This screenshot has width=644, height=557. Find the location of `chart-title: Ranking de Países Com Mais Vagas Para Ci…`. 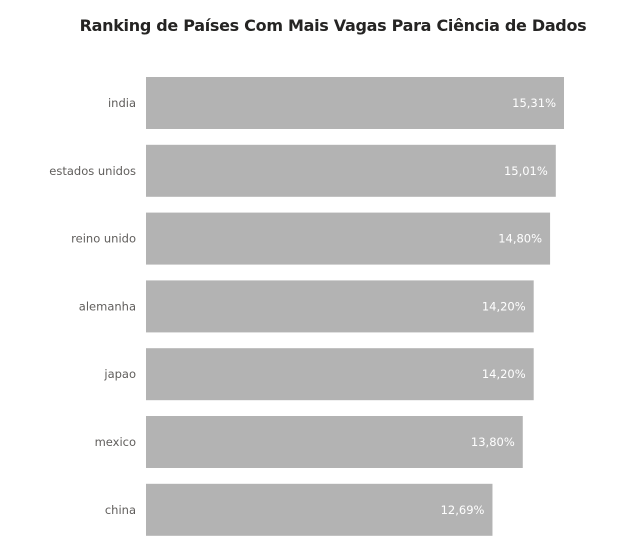

chart-title: Ranking de Países Com Mais Vagas Para Ci… is located at coordinates (333, 25).